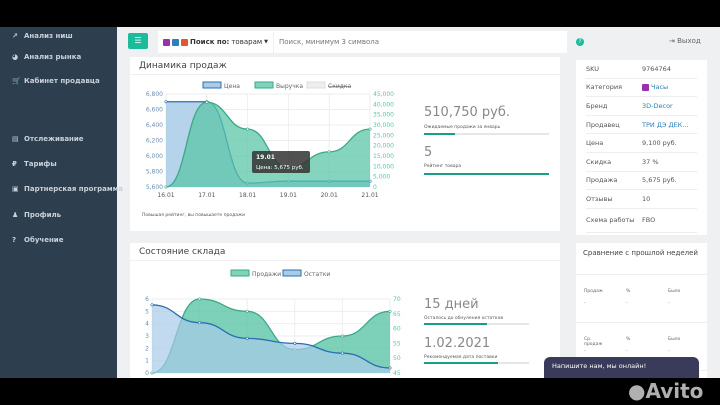 The width and height of the screenshot is (720, 405). Describe the element at coordinates (666, 391) in the screenshot. I see `avito-watermark: ●Avito` at that location.